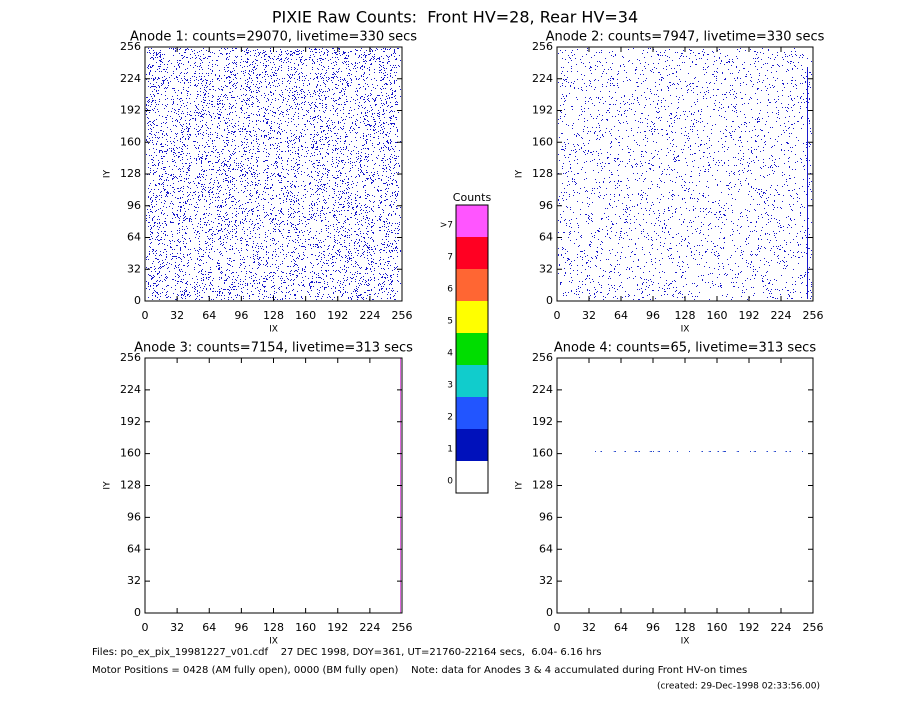 The height and width of the screenshot is (705, 913). I want to click on colorbar-label: 3, so click(450, 386).